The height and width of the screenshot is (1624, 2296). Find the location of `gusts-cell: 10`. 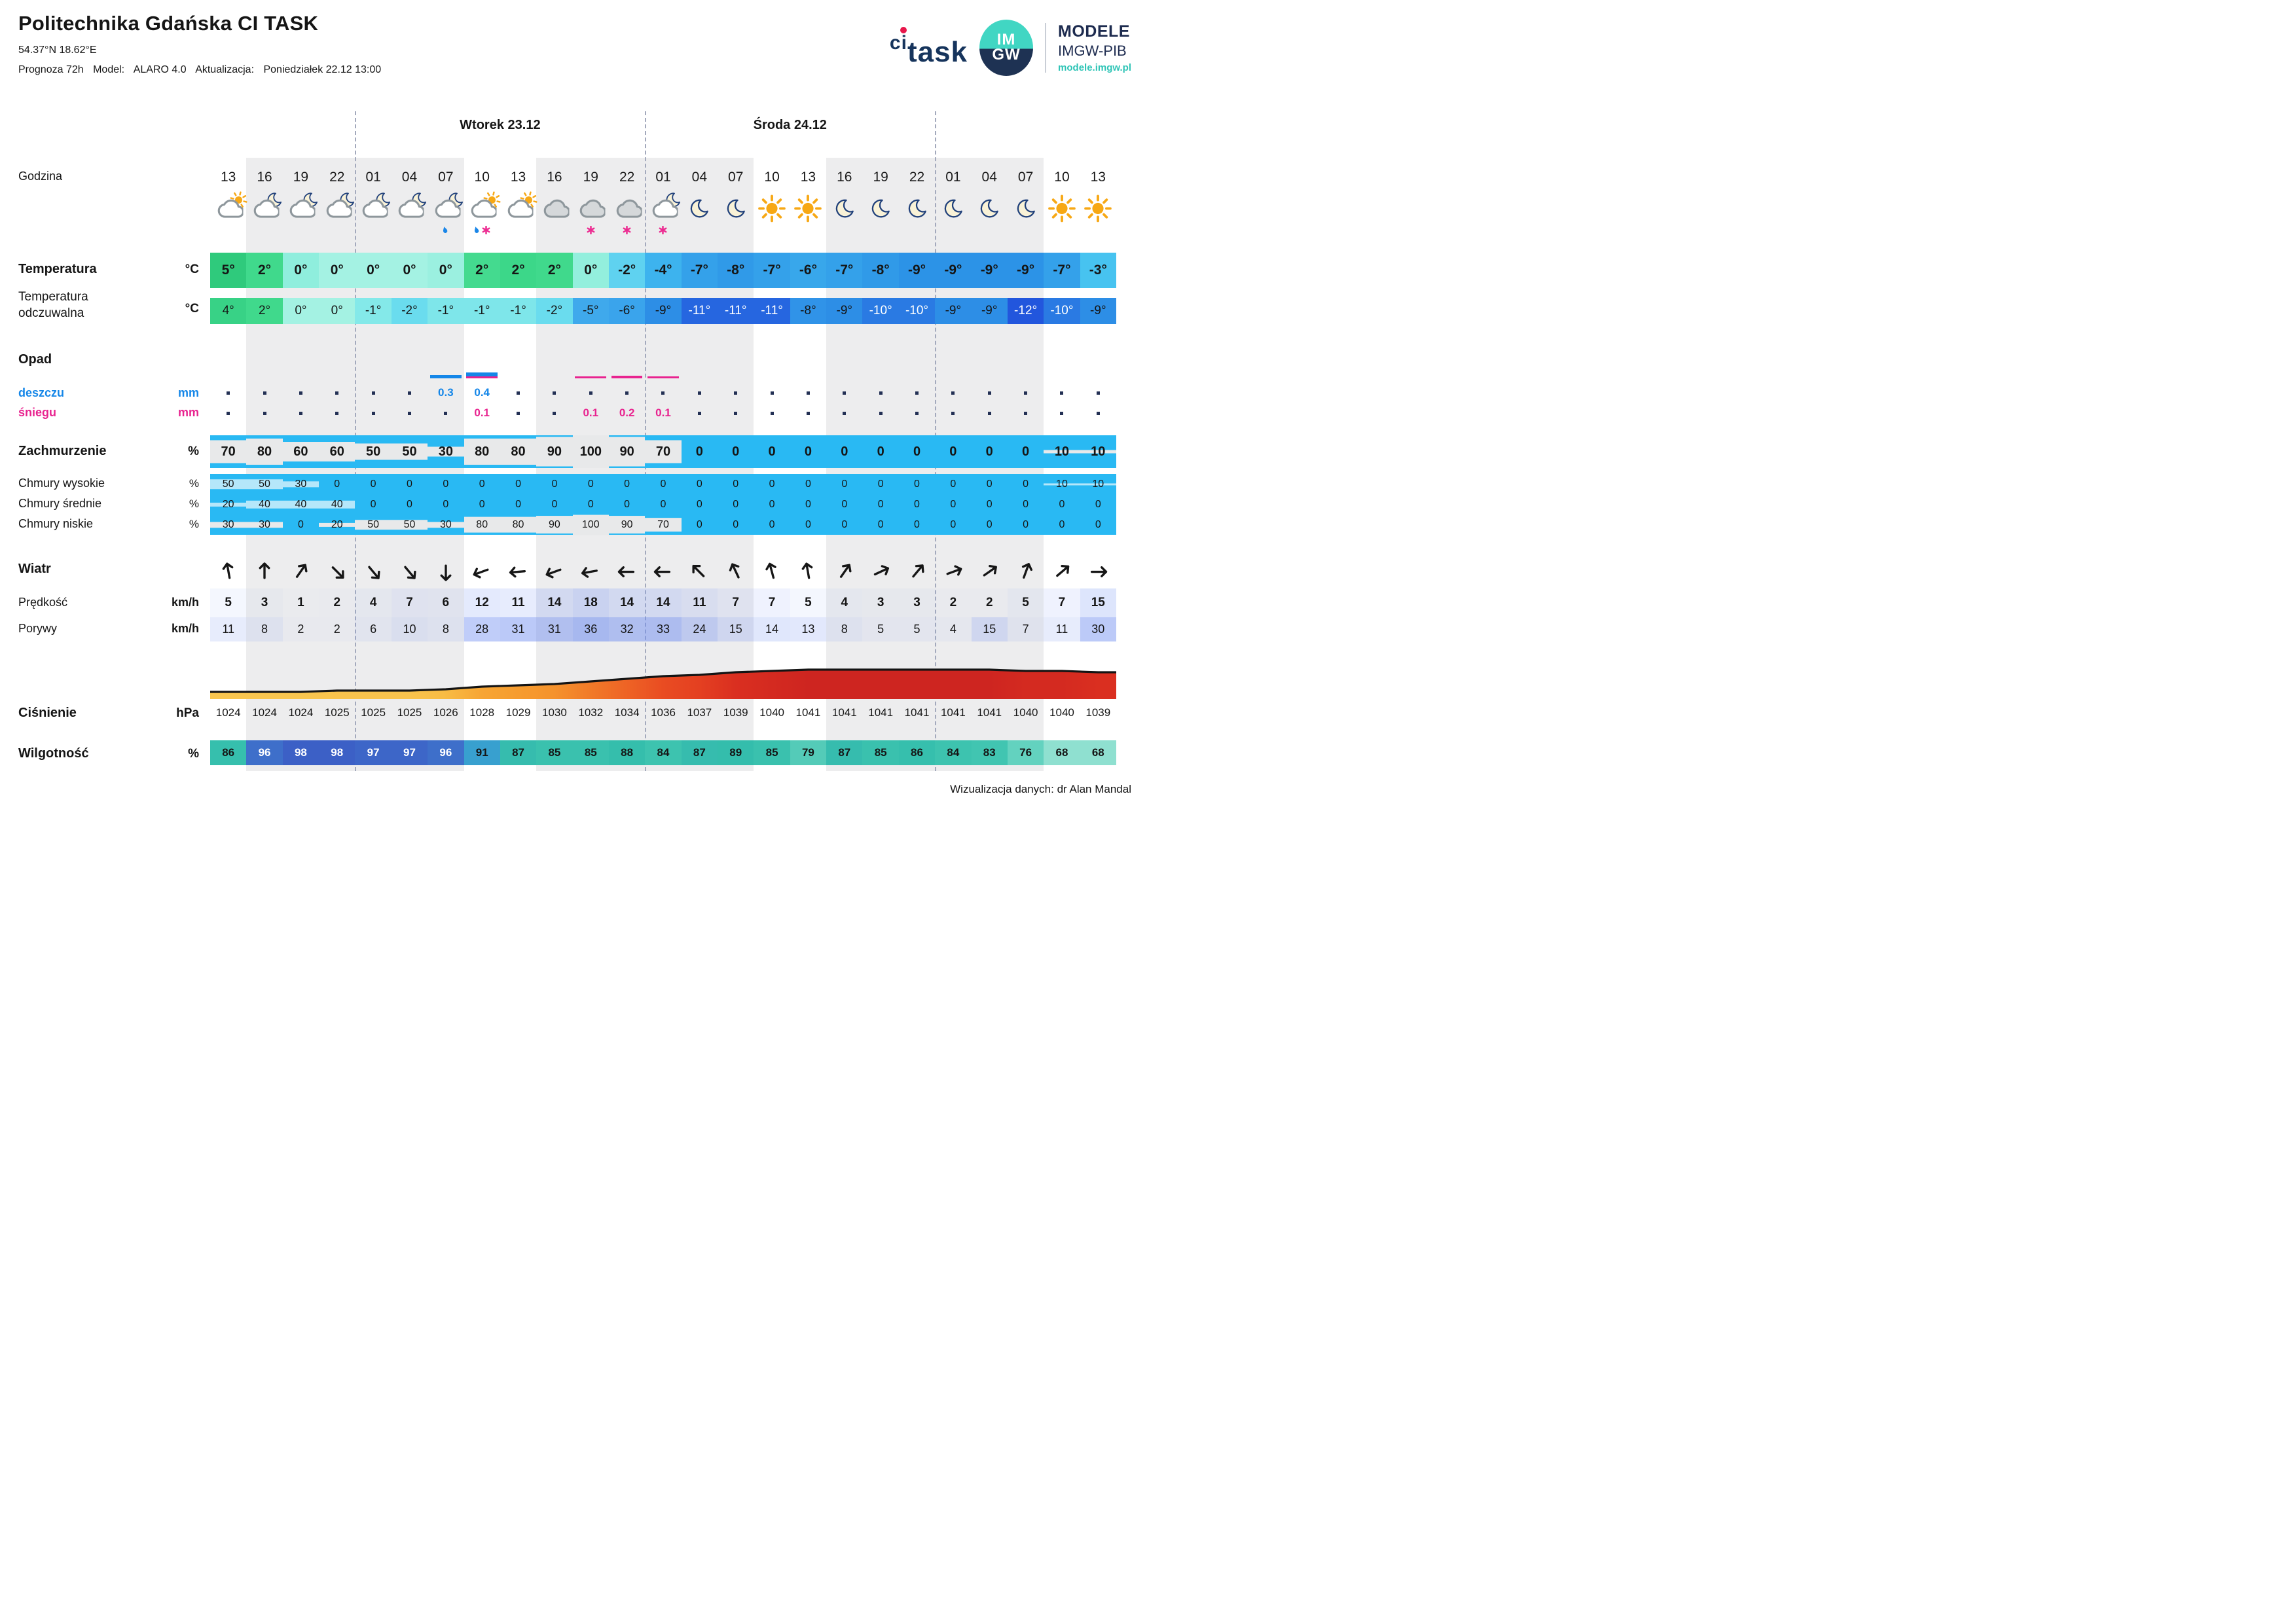

gusts-cell: 10 is located at coordinates (409, 629).